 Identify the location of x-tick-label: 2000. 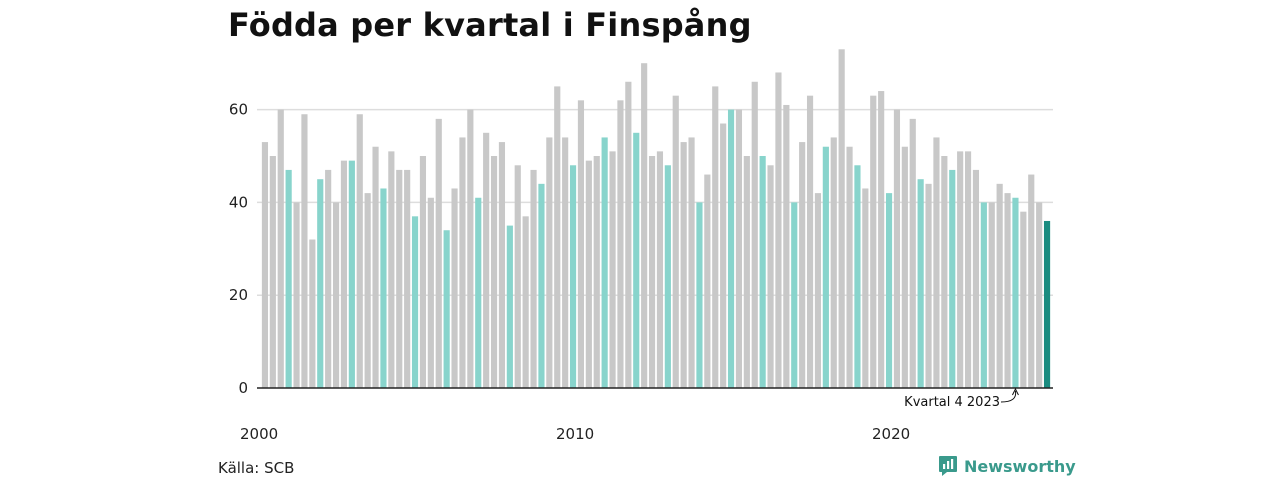
(259, 434).